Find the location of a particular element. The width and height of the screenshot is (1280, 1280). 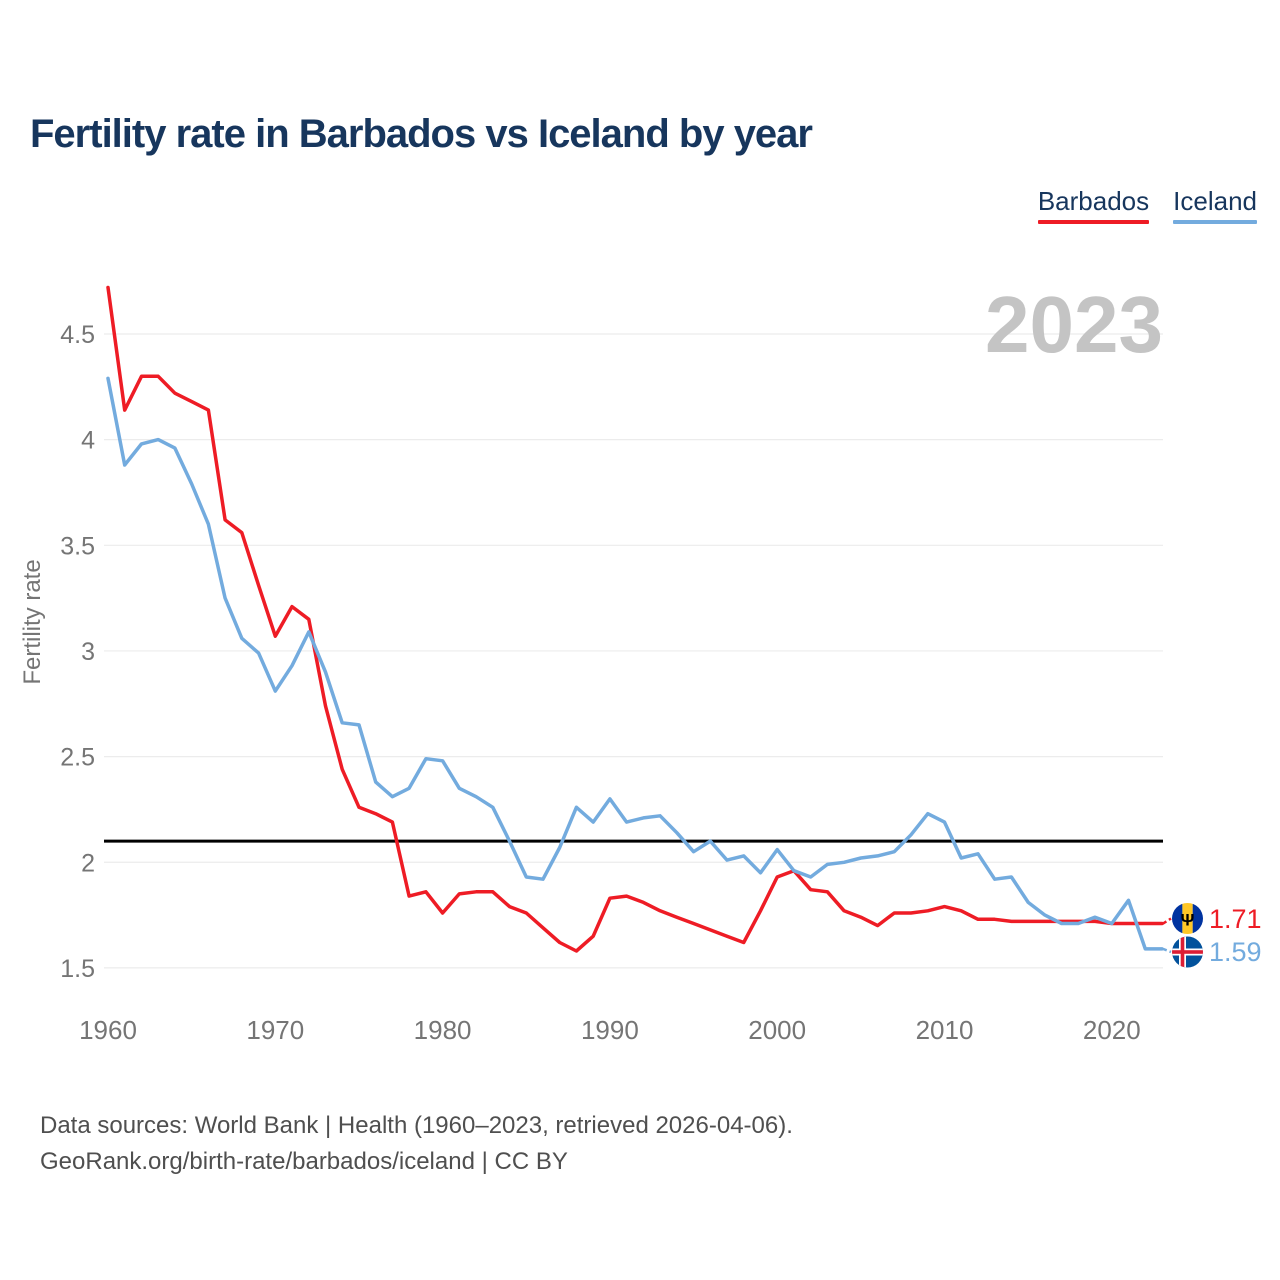

end-label-connectors is located at coordinates (1167, 935).